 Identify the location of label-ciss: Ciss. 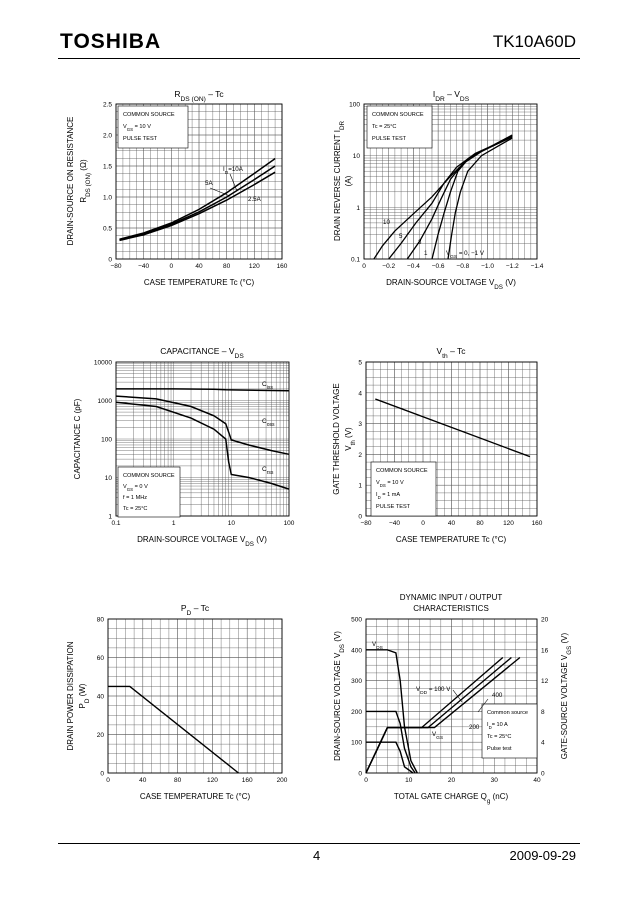
(267, 386).